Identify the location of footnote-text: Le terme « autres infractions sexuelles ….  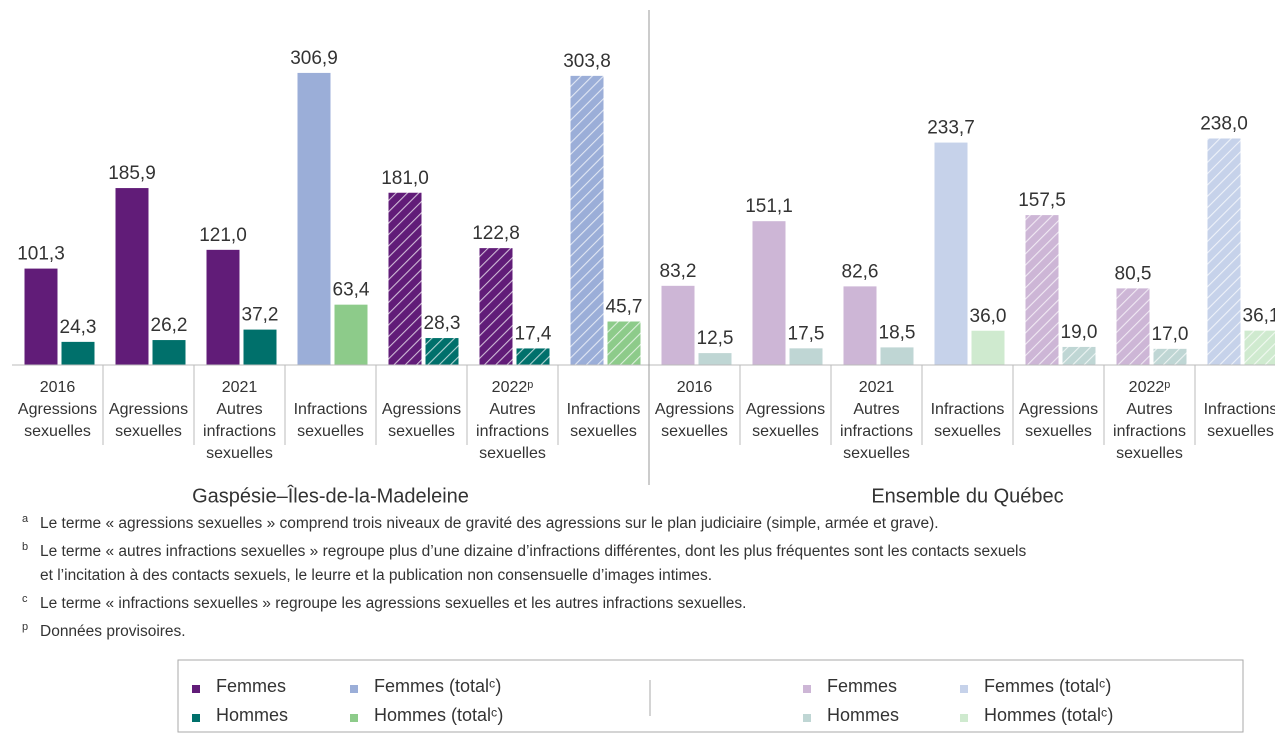
(533, 551).